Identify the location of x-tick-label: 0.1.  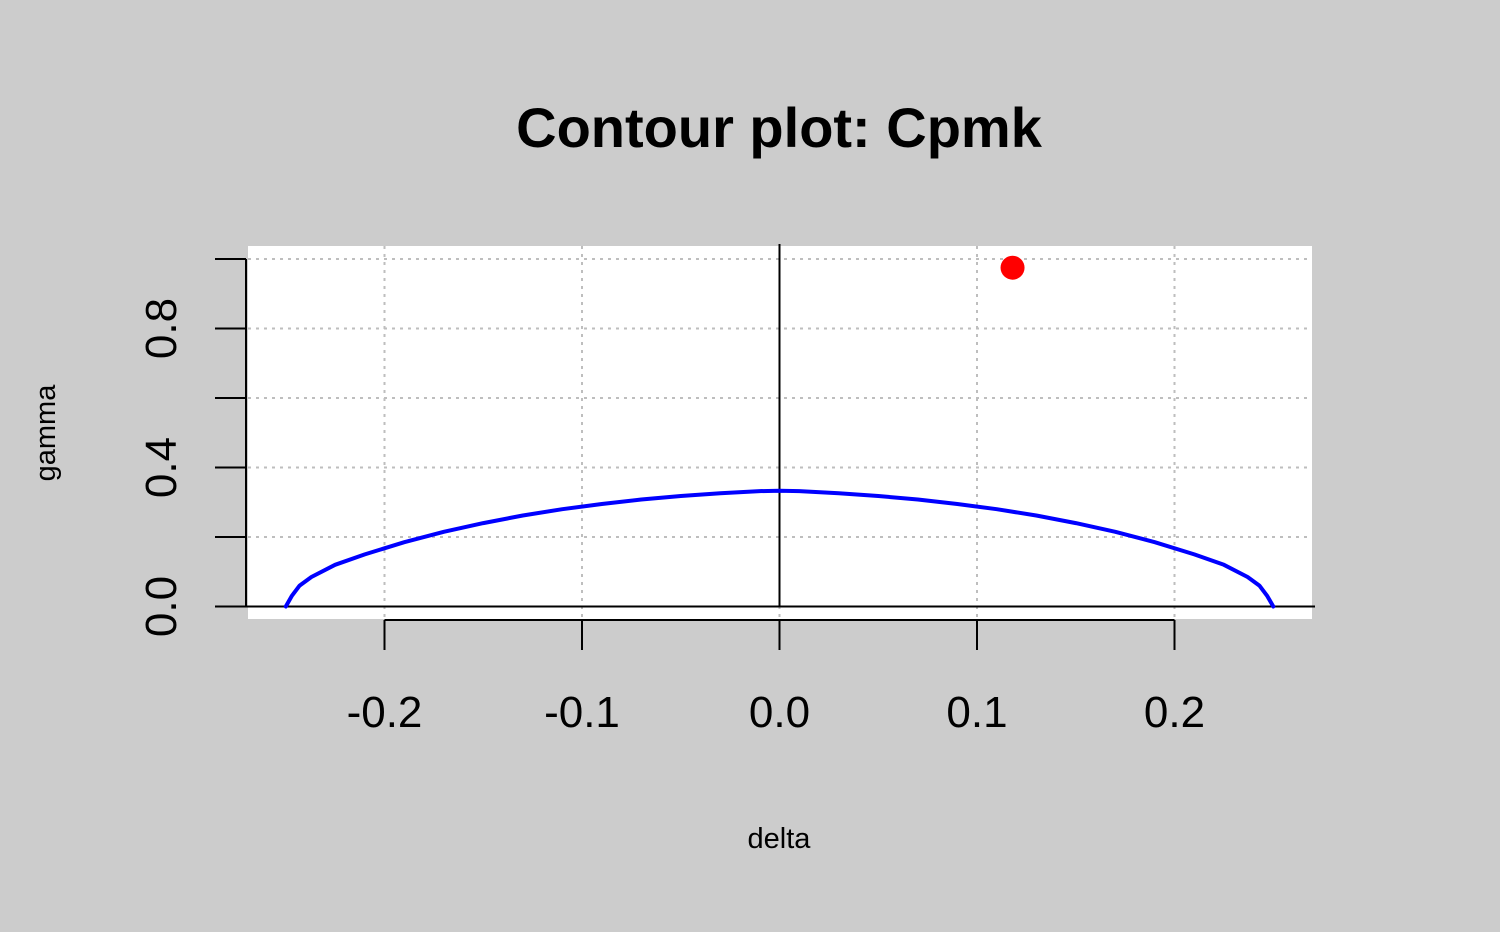
(976, 712).